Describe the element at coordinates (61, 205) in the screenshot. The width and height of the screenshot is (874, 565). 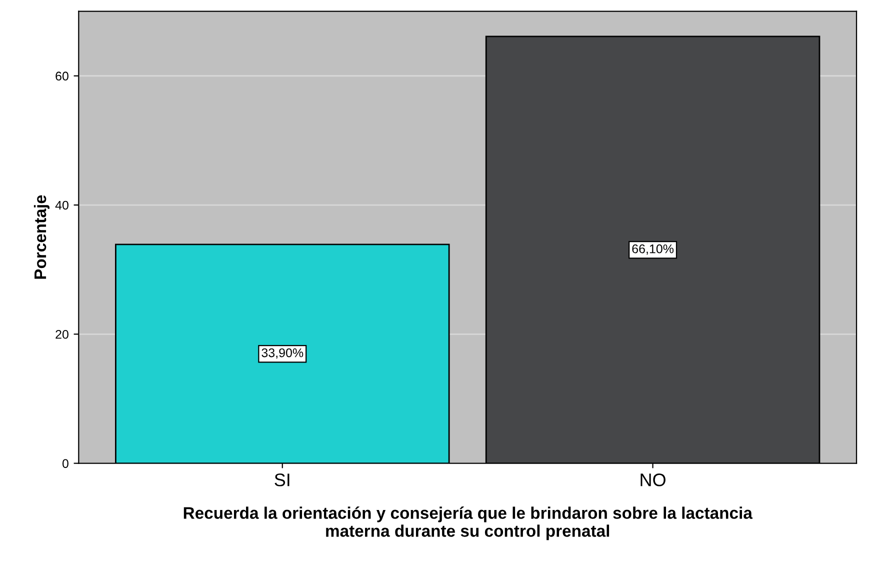
I see `y-tick-label: 40` at that location.